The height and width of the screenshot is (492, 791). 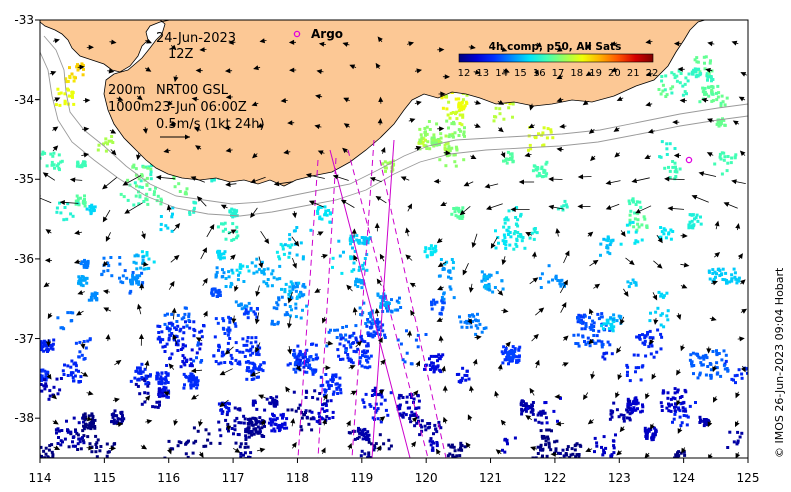 I want to click on lat-tick-label: -33, so click(x=24, y=20).